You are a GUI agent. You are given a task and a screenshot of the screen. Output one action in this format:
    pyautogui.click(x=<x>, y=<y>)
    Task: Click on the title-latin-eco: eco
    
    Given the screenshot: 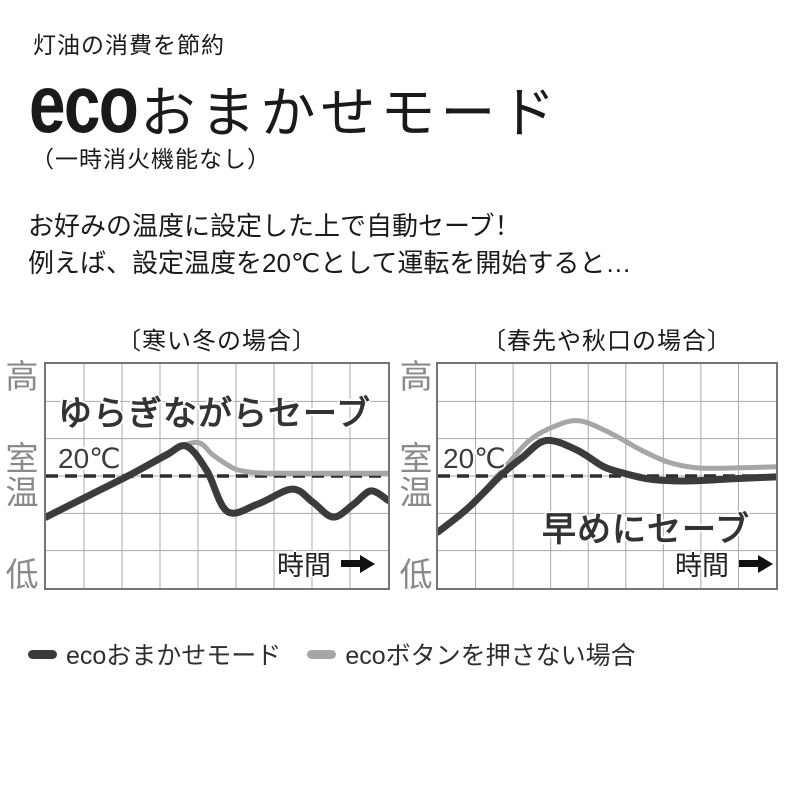 What is the action you would take?
    pyautogui.click(x=84, y=104)
    